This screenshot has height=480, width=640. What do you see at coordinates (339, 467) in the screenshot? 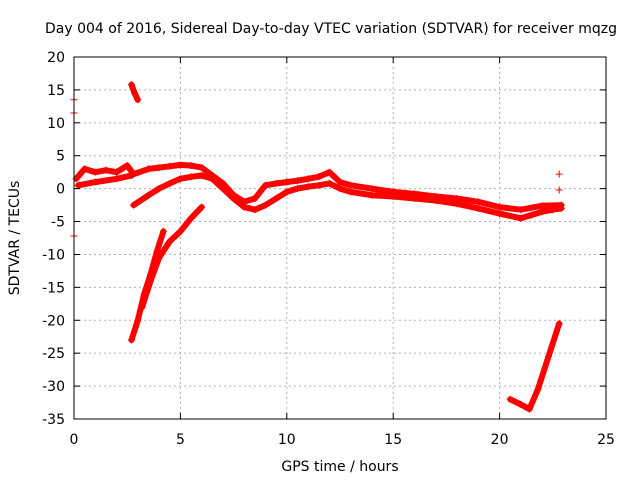
I see `x-axis-label: GPS time / hours` at bounding box center [339, 467].